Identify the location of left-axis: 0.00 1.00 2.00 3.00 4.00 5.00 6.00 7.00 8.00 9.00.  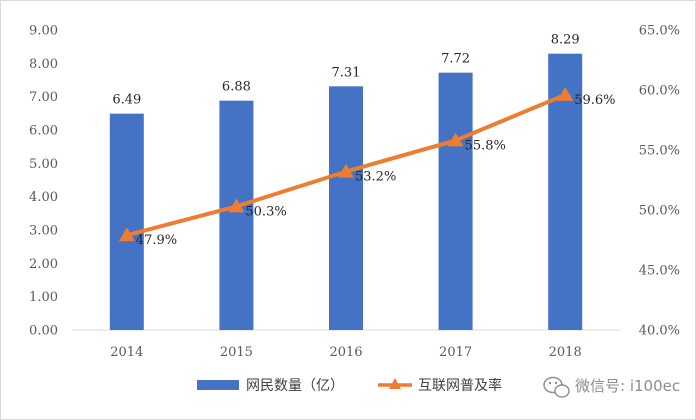
(43, 181).